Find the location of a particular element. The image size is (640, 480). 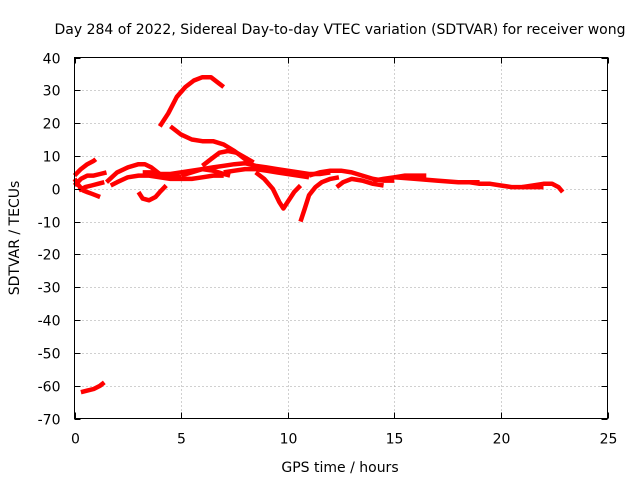

y-tick-label: 20 is located at coordinates (52, 125).